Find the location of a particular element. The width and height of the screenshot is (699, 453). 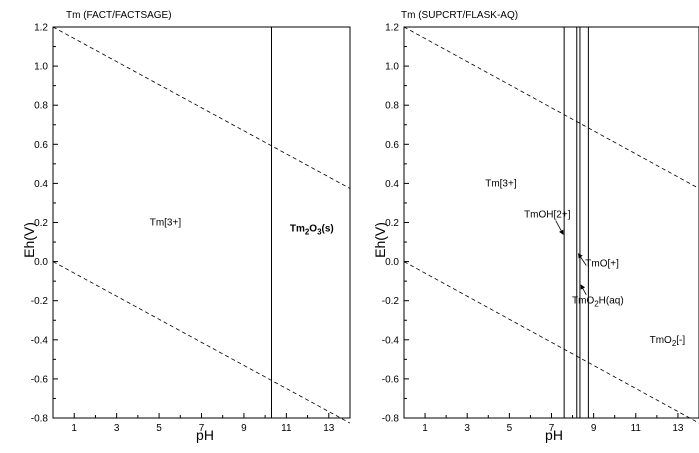

region-label: TmO2[-] is located at coordinates (668, 341).